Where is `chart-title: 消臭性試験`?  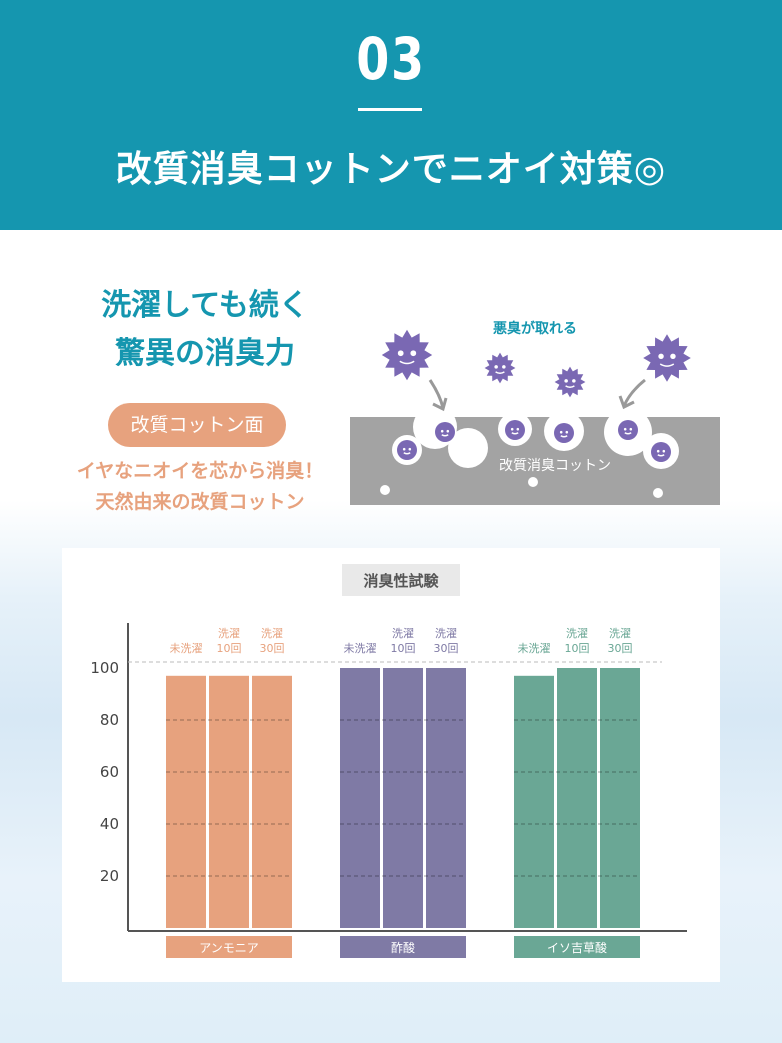 chart-title: 消臭性試験 is located at coordinates (401, 581).